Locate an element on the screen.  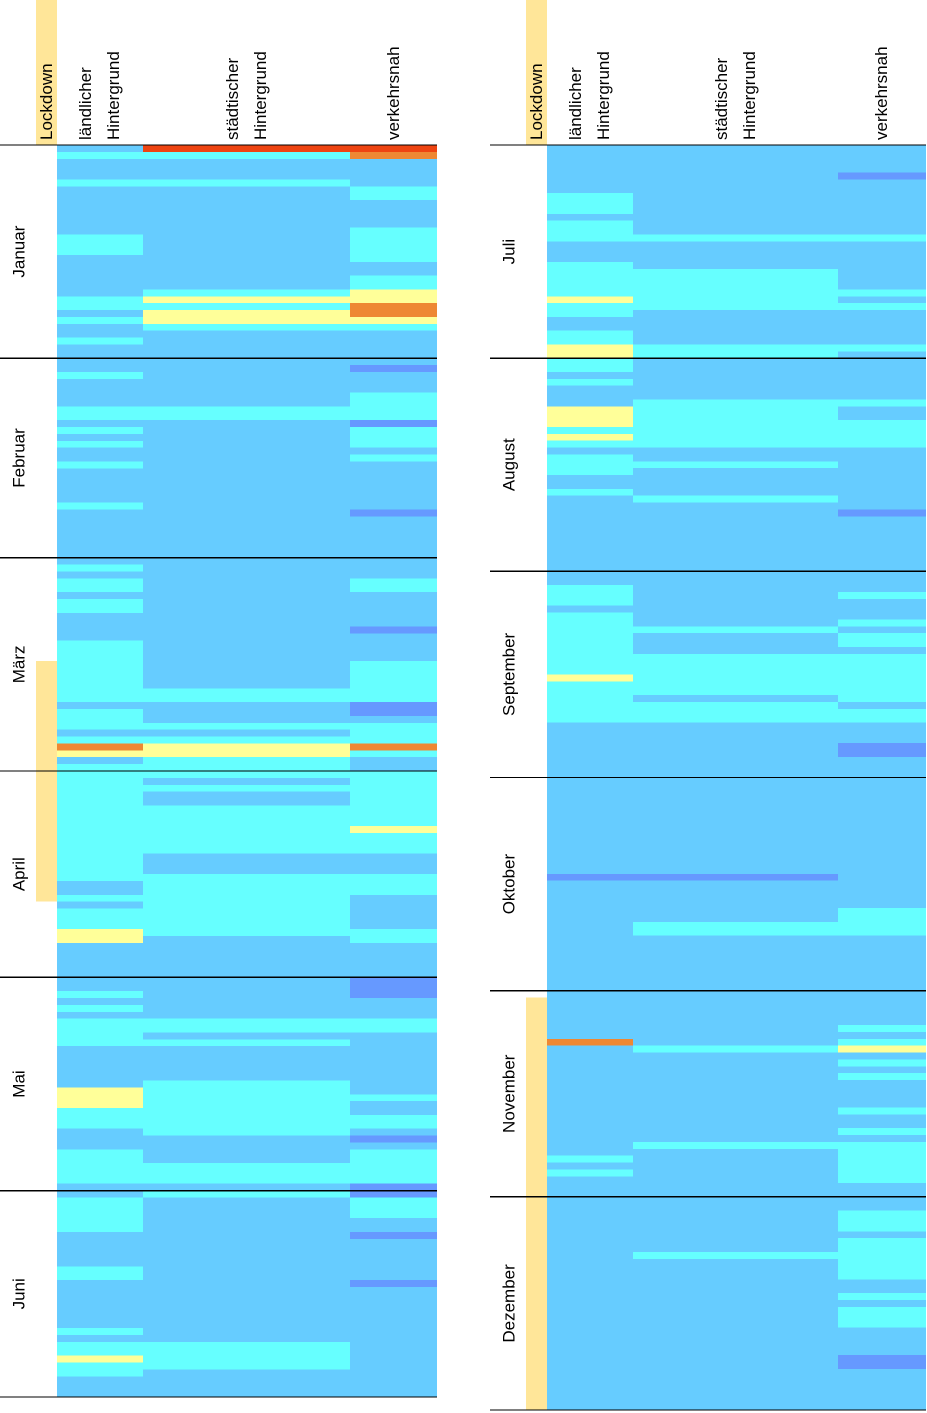
month-label: Januar is located at coordinates (18, 251).